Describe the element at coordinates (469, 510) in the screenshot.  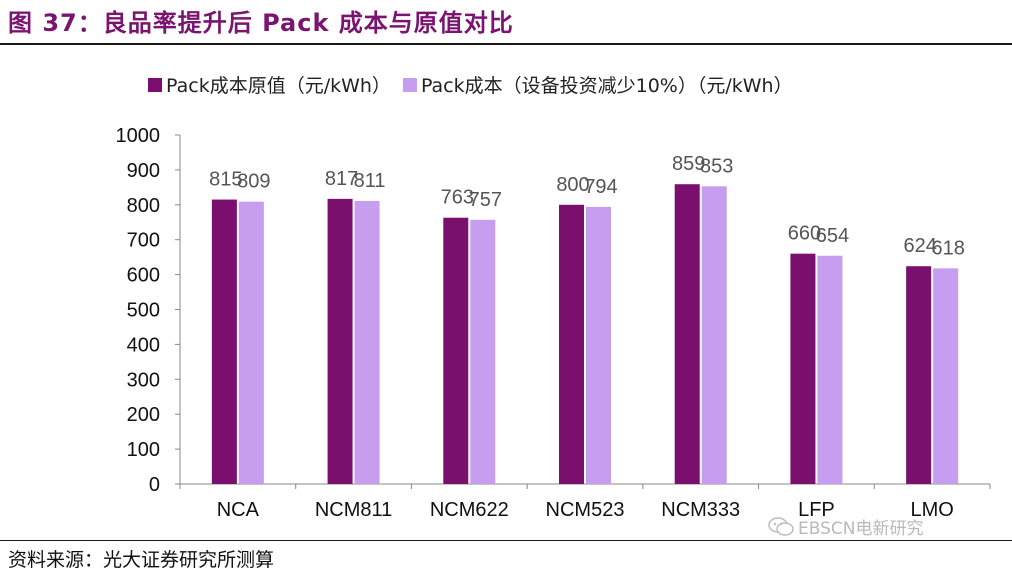
I see `x-category-label: NCM622` at that location.